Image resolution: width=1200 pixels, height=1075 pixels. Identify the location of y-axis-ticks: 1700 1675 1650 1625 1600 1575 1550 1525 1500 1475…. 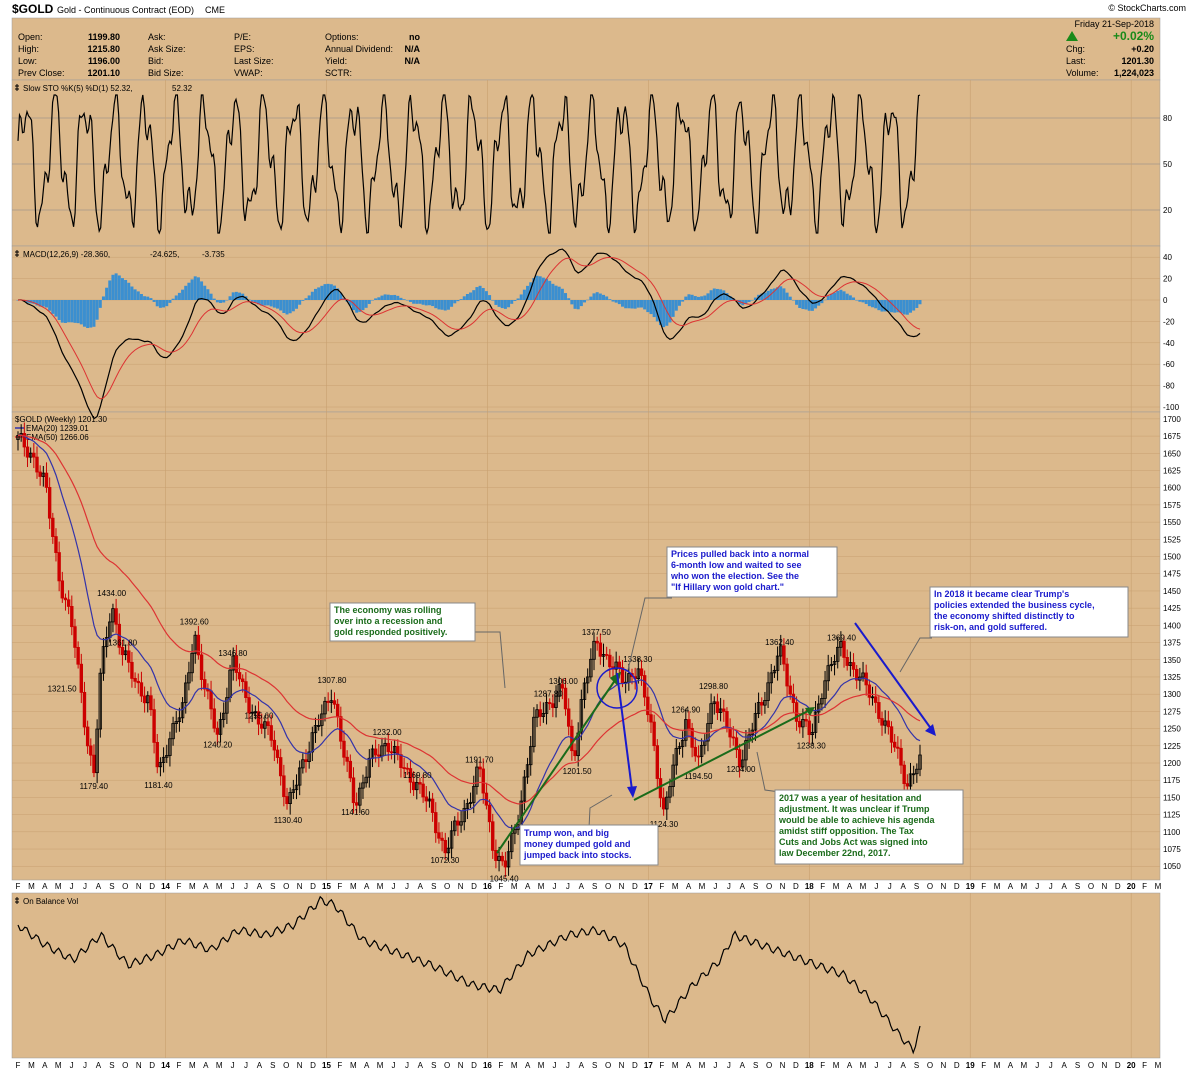
(1172, 492).